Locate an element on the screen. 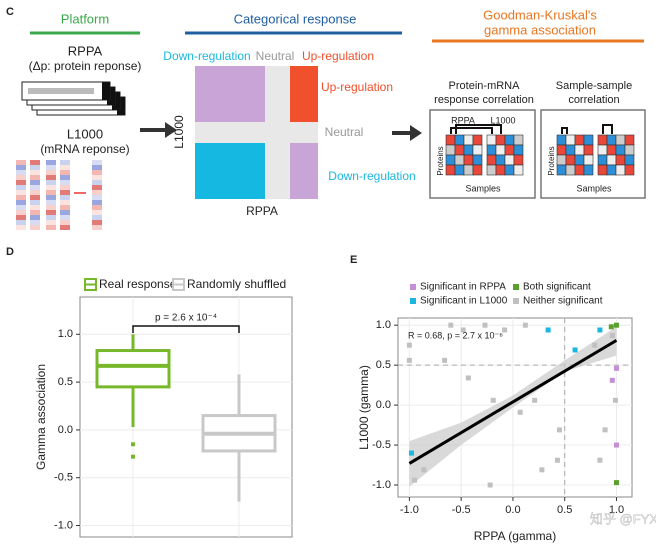 This screenshot has height=552, width=656. group-label: RPPA is located at coordinates (463, 120).